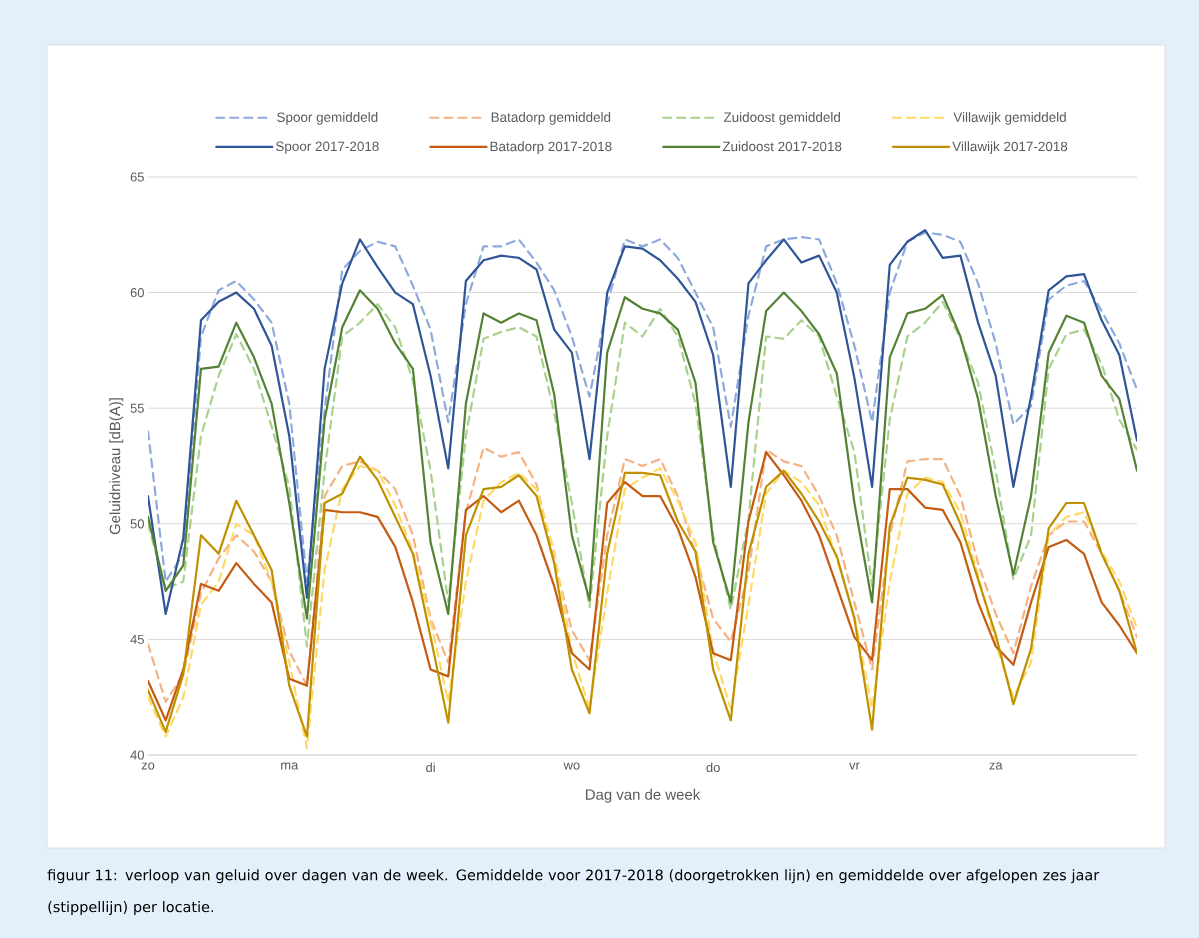  Describe the element at coordinates (854, 766) in the screenshot. I see `x-tick-label: vr` at that location.